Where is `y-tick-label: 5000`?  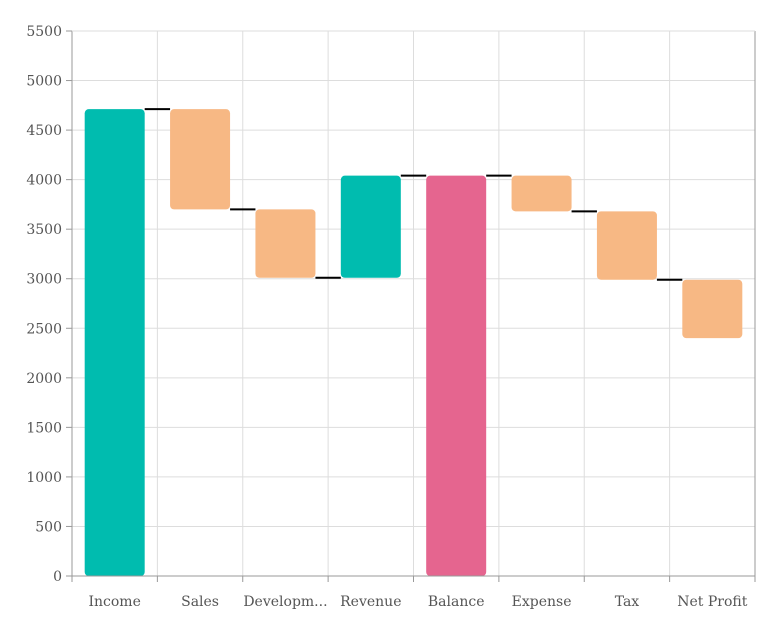 y-tick-label: 5000 is located at coordinates (44, 82).